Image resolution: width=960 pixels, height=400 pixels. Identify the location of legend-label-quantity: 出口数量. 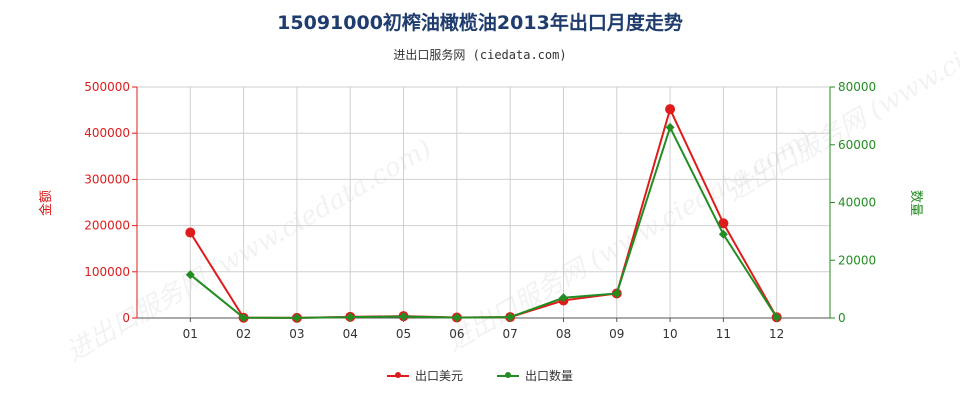
(549, 376).